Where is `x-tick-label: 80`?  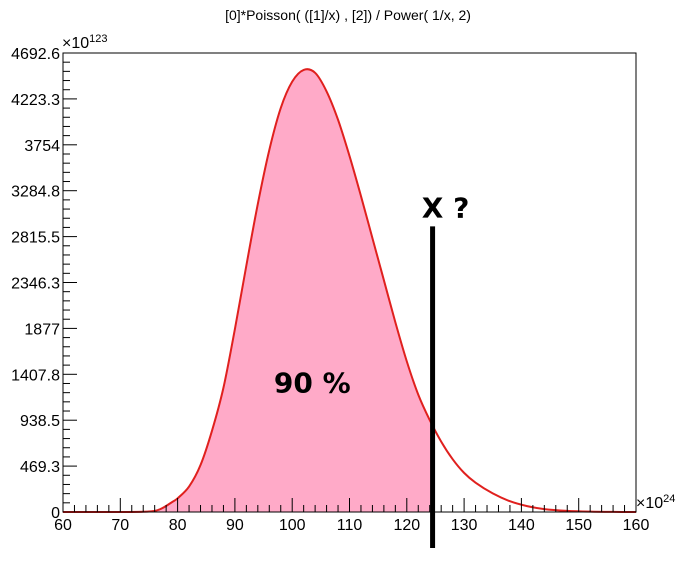 x-tick-label: 80 is located at coordinates (178, 525).